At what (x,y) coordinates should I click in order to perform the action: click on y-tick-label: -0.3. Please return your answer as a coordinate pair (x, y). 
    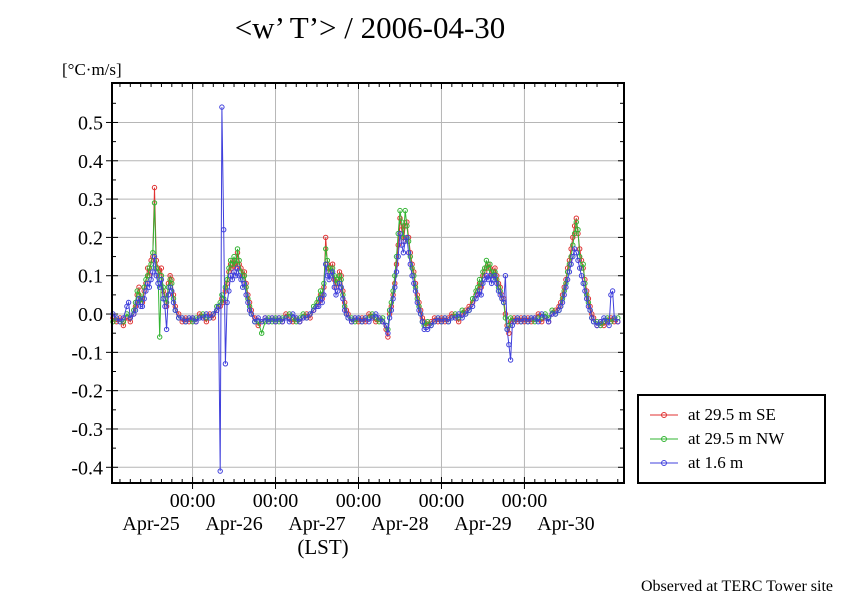
    Looking at the image, I should click on (87, 430).